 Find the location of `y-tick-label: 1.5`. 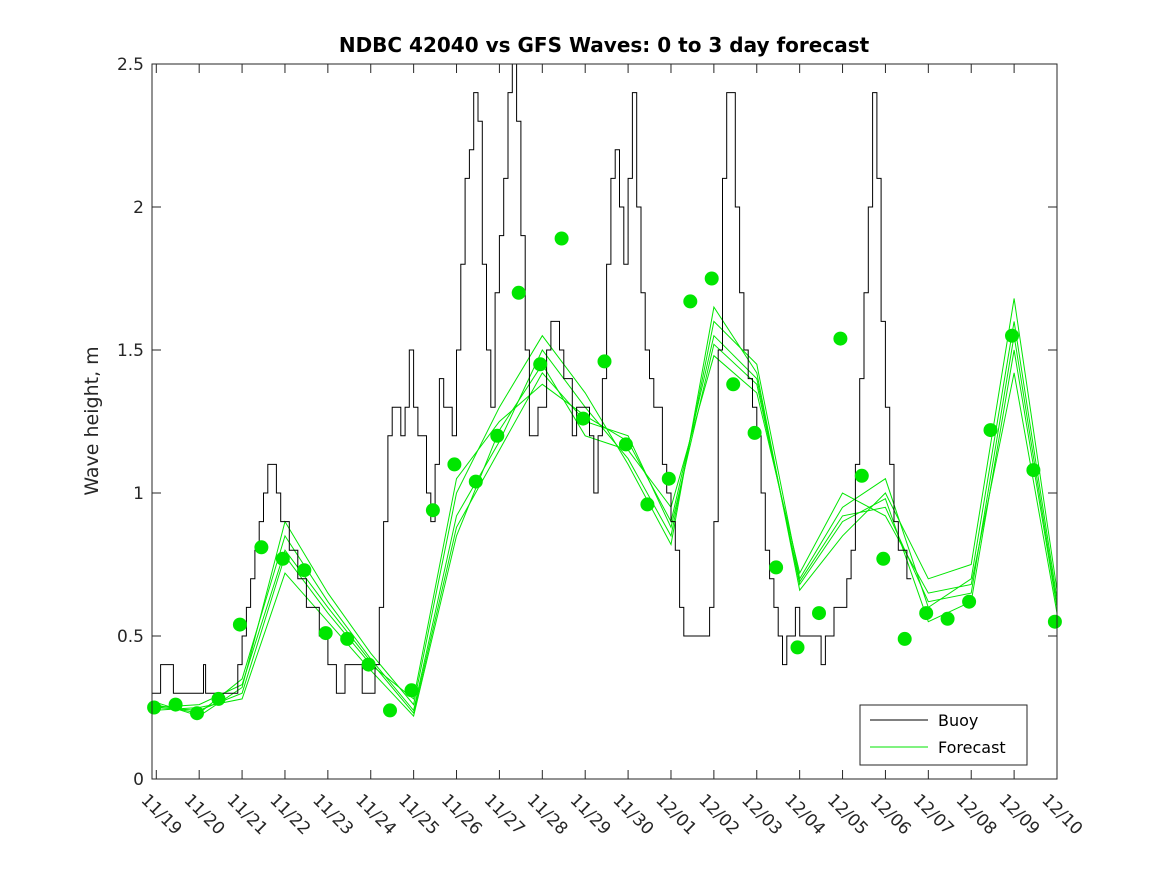

y-tick-label: 1.5 is located at coordinates (130, 351).